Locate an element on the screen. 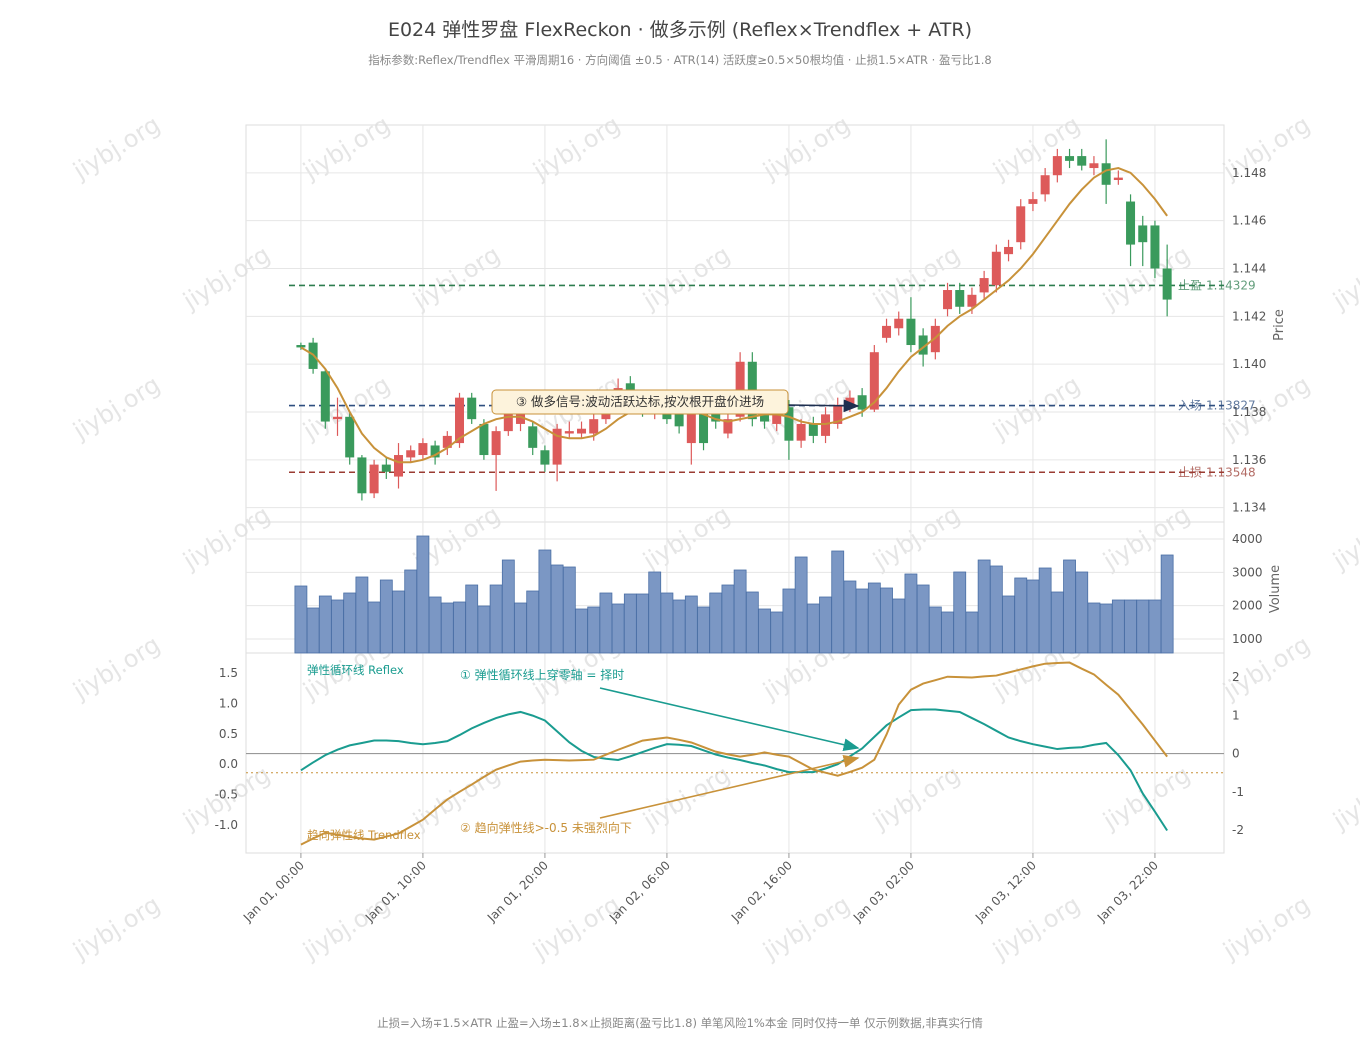 The image size is (1360, 1040). annotation: ② 趋向弹性线>-0.5 未强烈向下 is located at coordinates (546, 827).